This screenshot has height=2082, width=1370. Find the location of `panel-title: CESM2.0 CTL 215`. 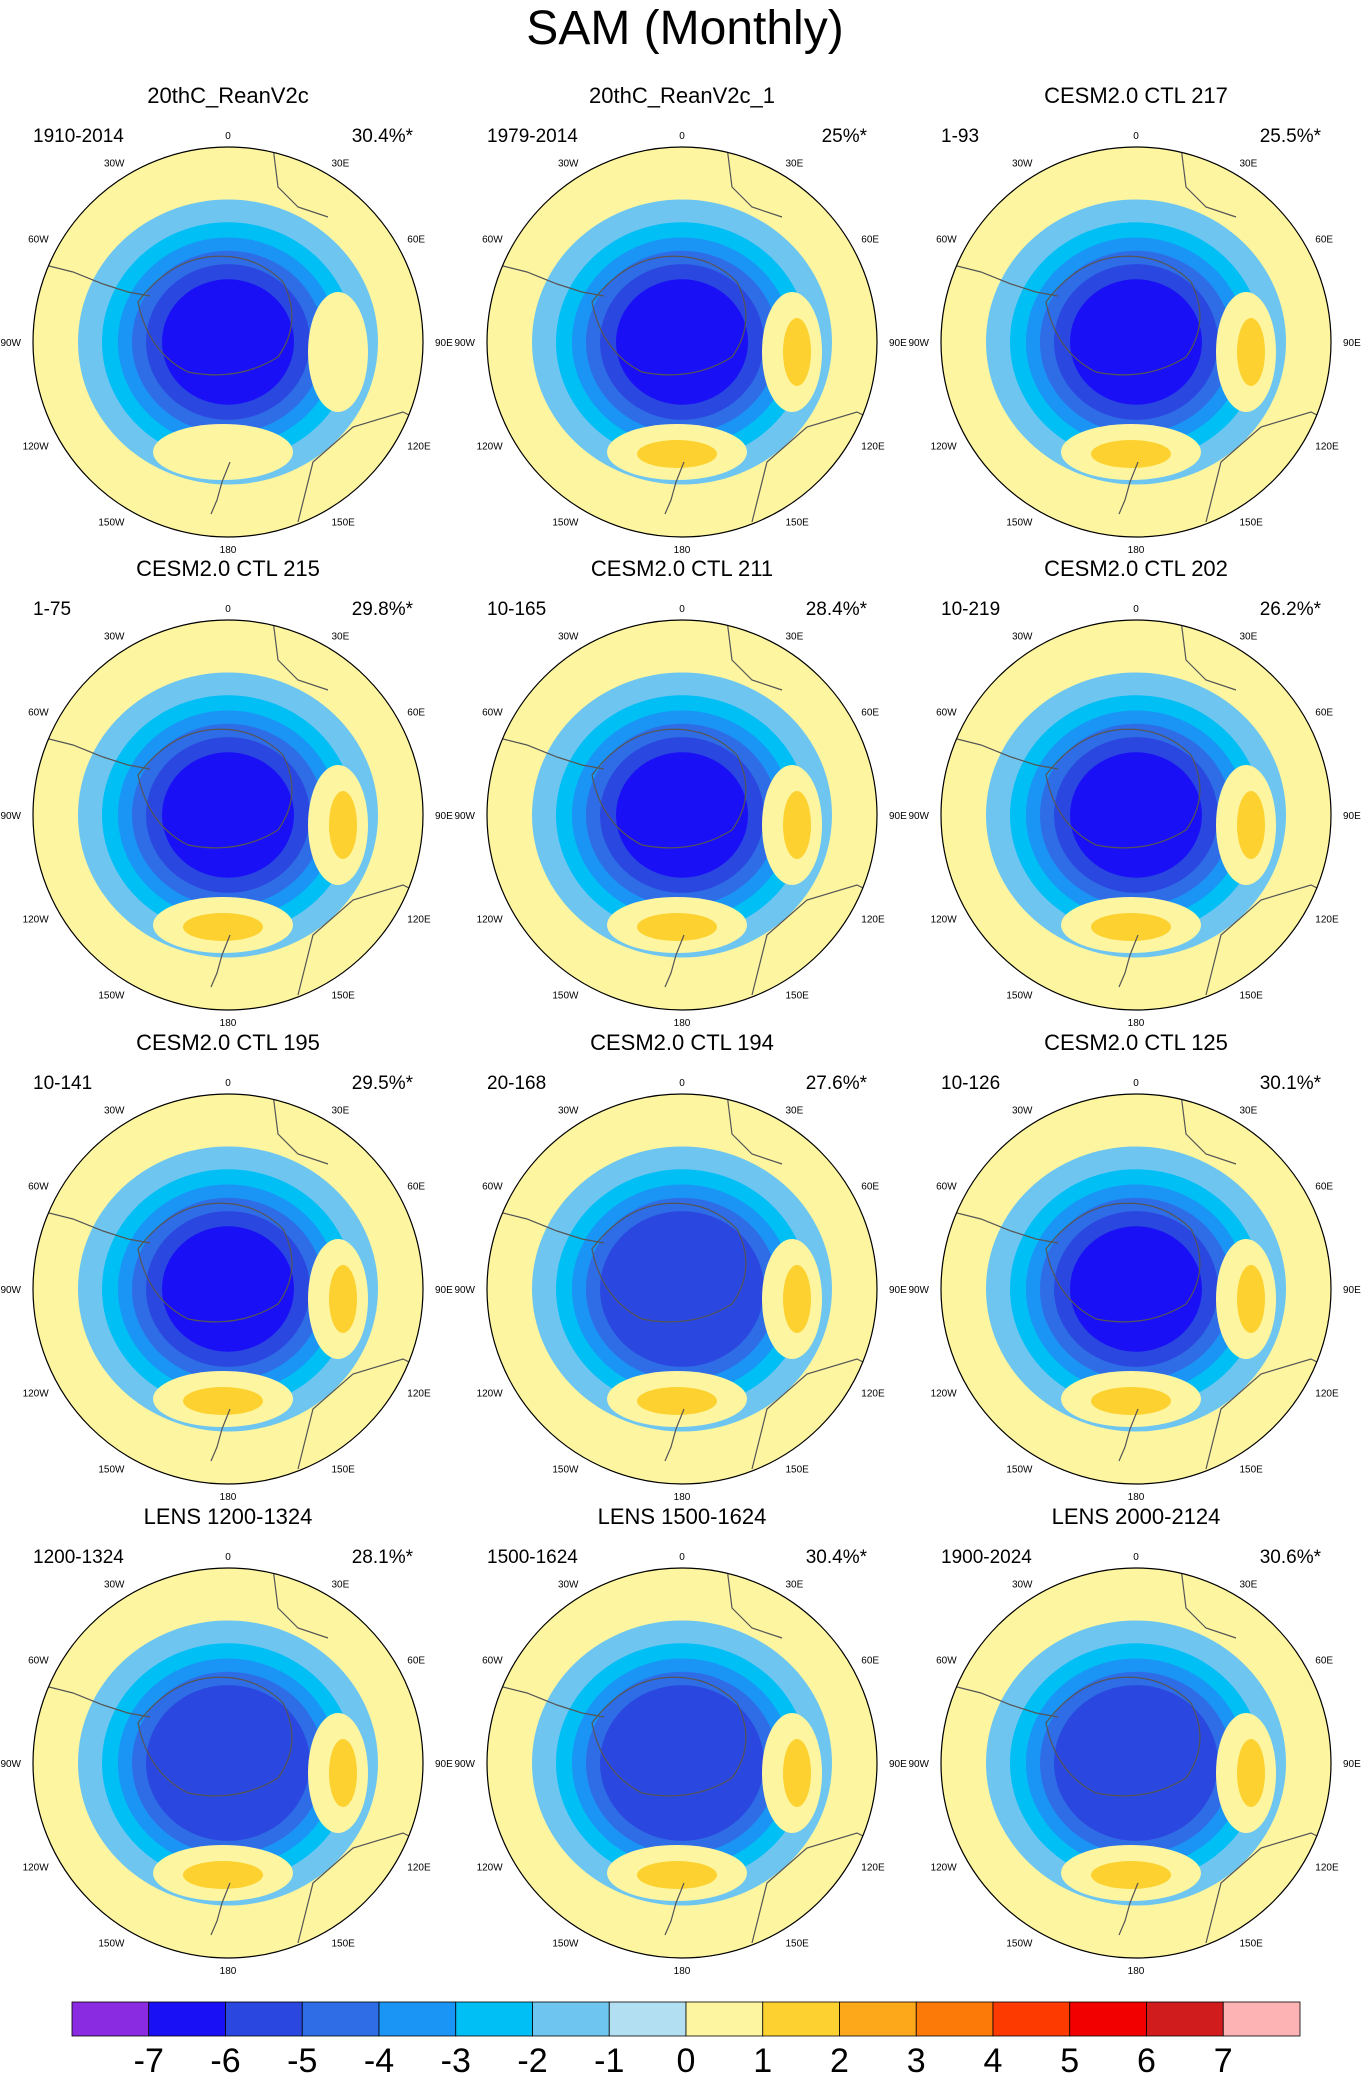

panel-title: CESM2.0 CTL 215 is located at coordinates (228, 568).